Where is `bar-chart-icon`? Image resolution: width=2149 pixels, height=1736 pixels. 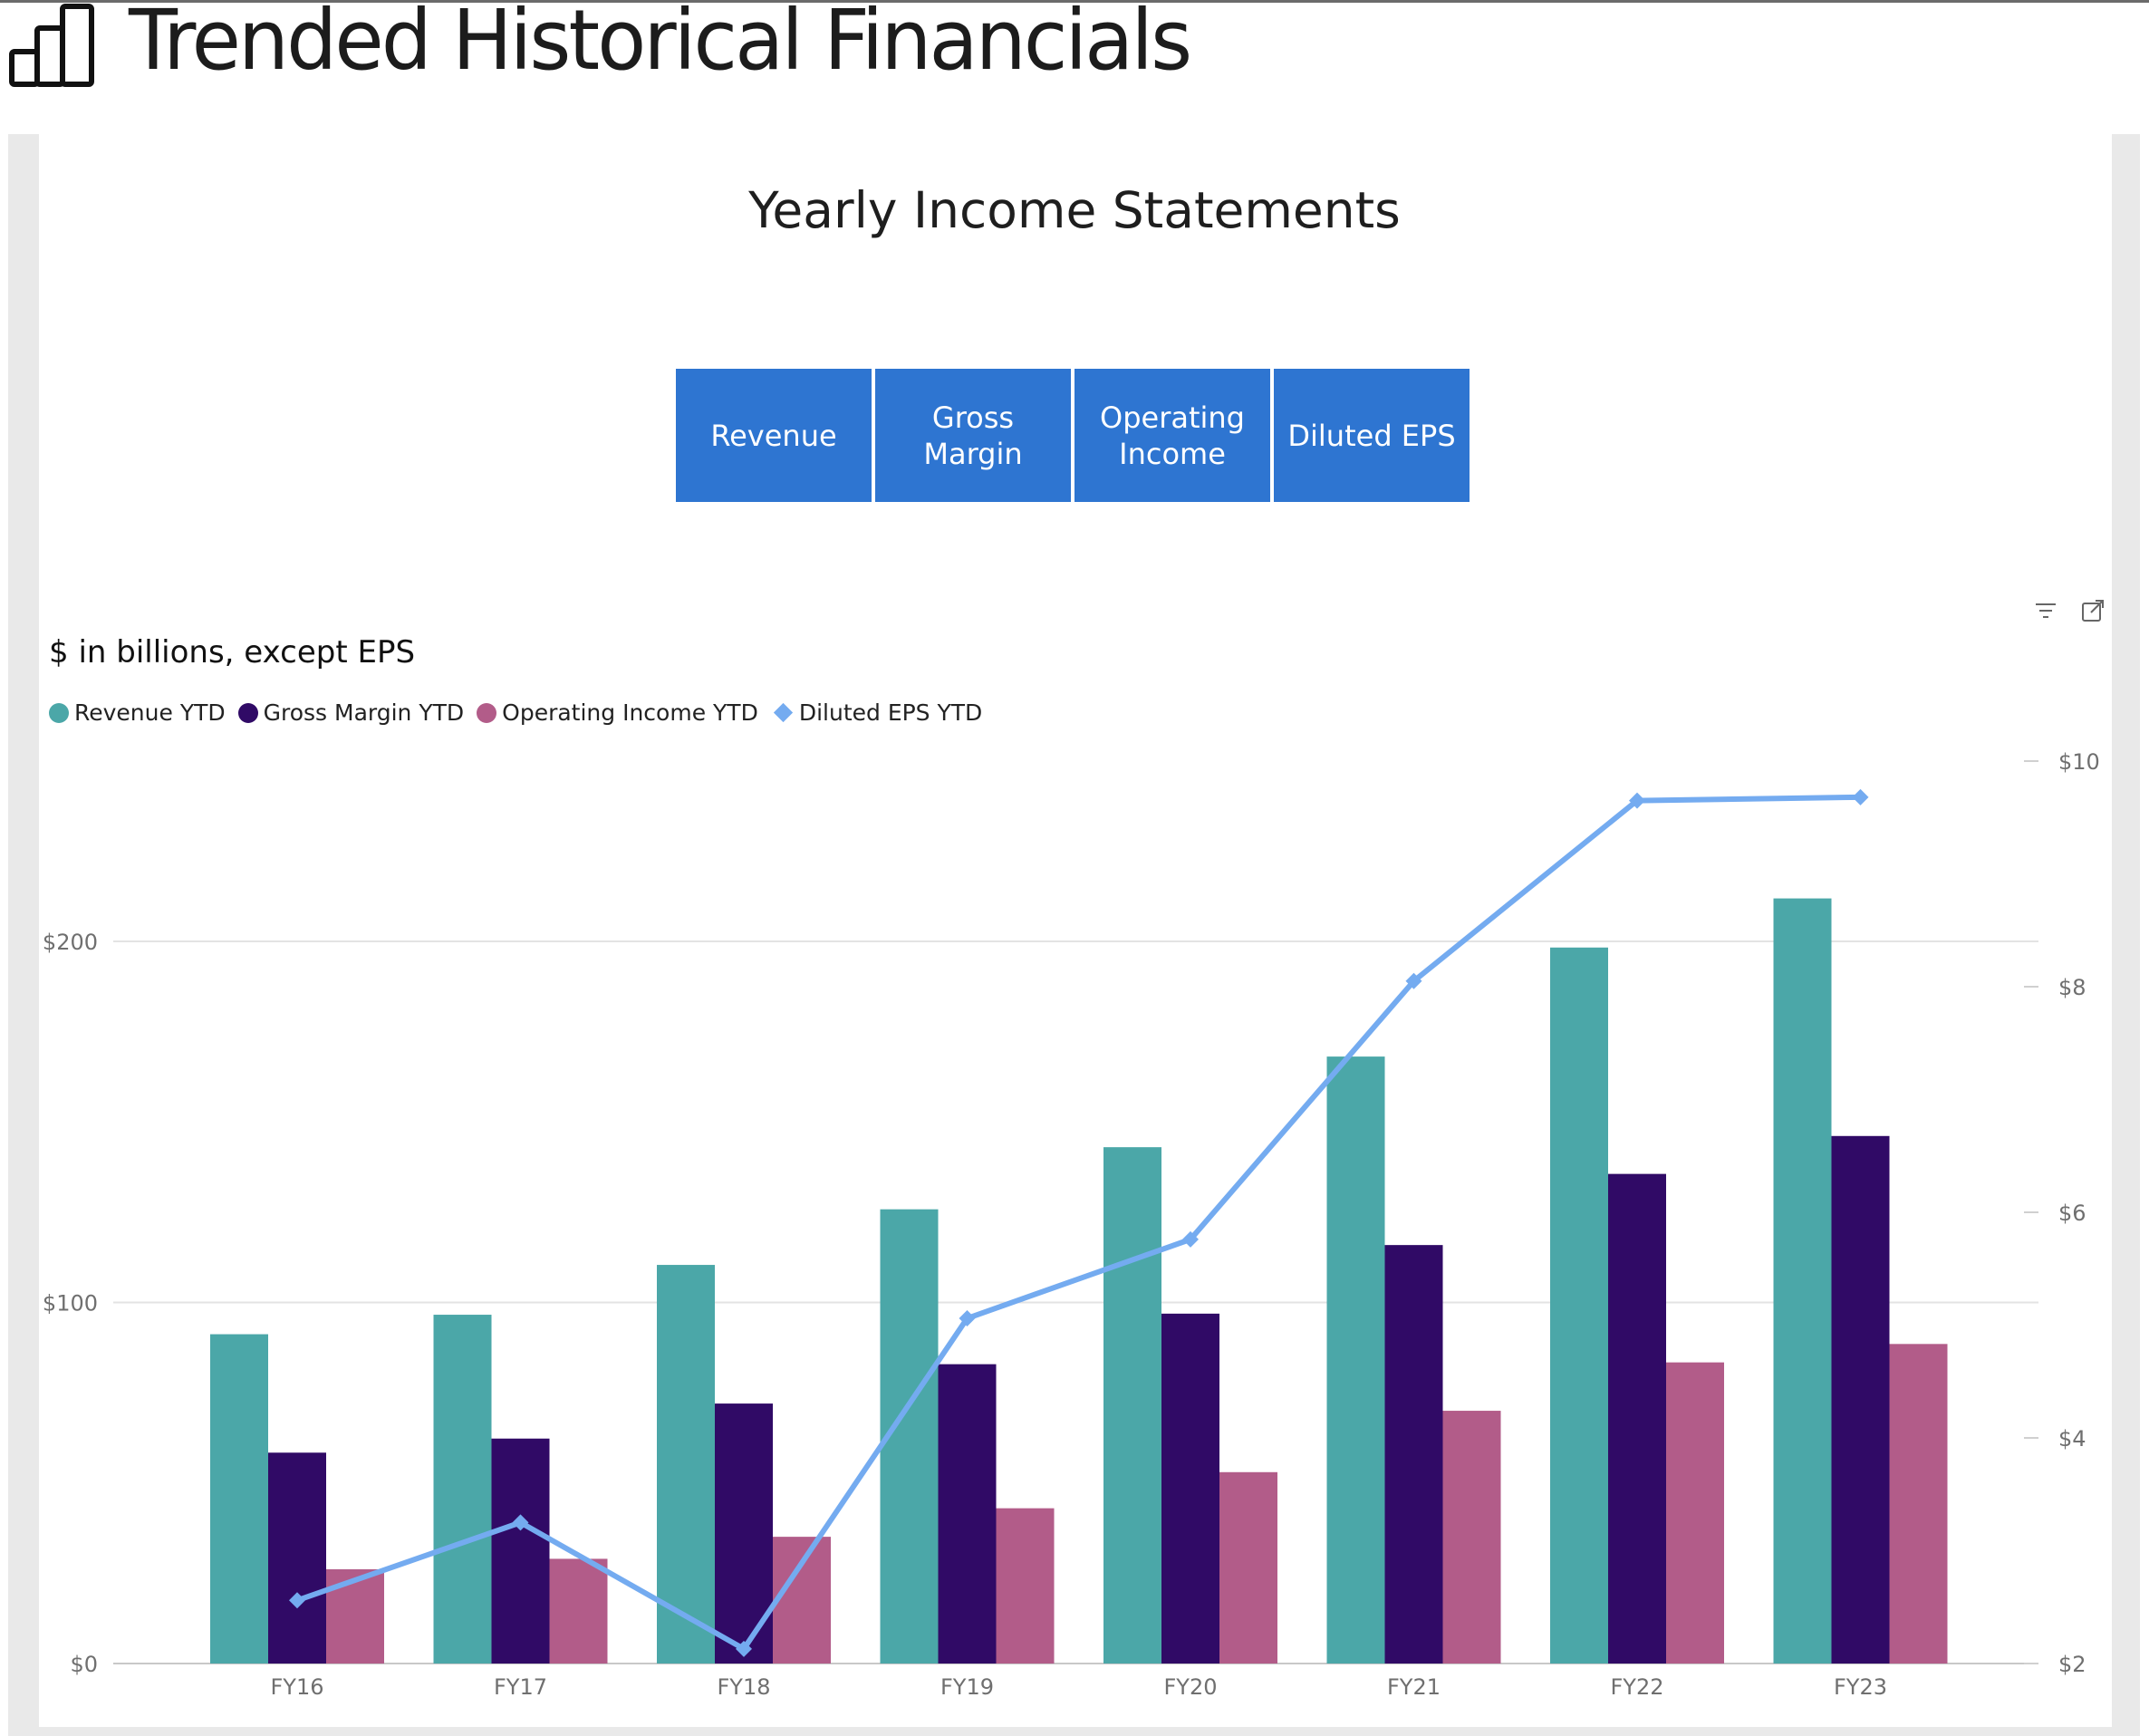 bar-chart-icon is located at coordinates (51, 45).